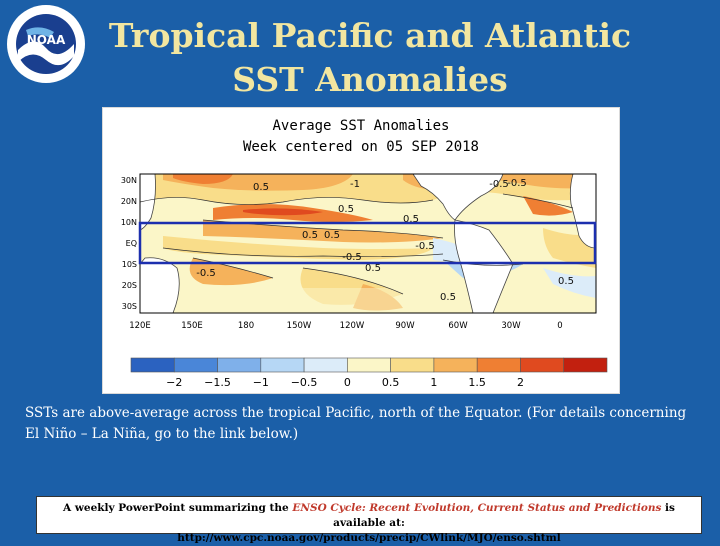 This screenshot has width=720, height=546. What do you see at coordinates (129, 222) in the screenshot?
I see `lat-label: 10N` at bounding box center [129, 222].